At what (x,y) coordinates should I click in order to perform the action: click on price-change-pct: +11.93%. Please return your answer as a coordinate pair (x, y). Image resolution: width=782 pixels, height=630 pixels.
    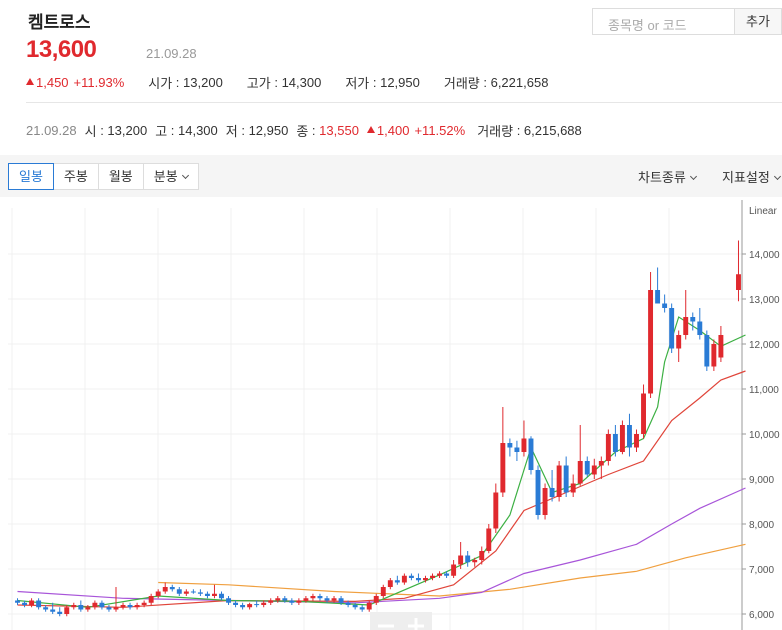
    Looking at the image, I should click on (99, 82).